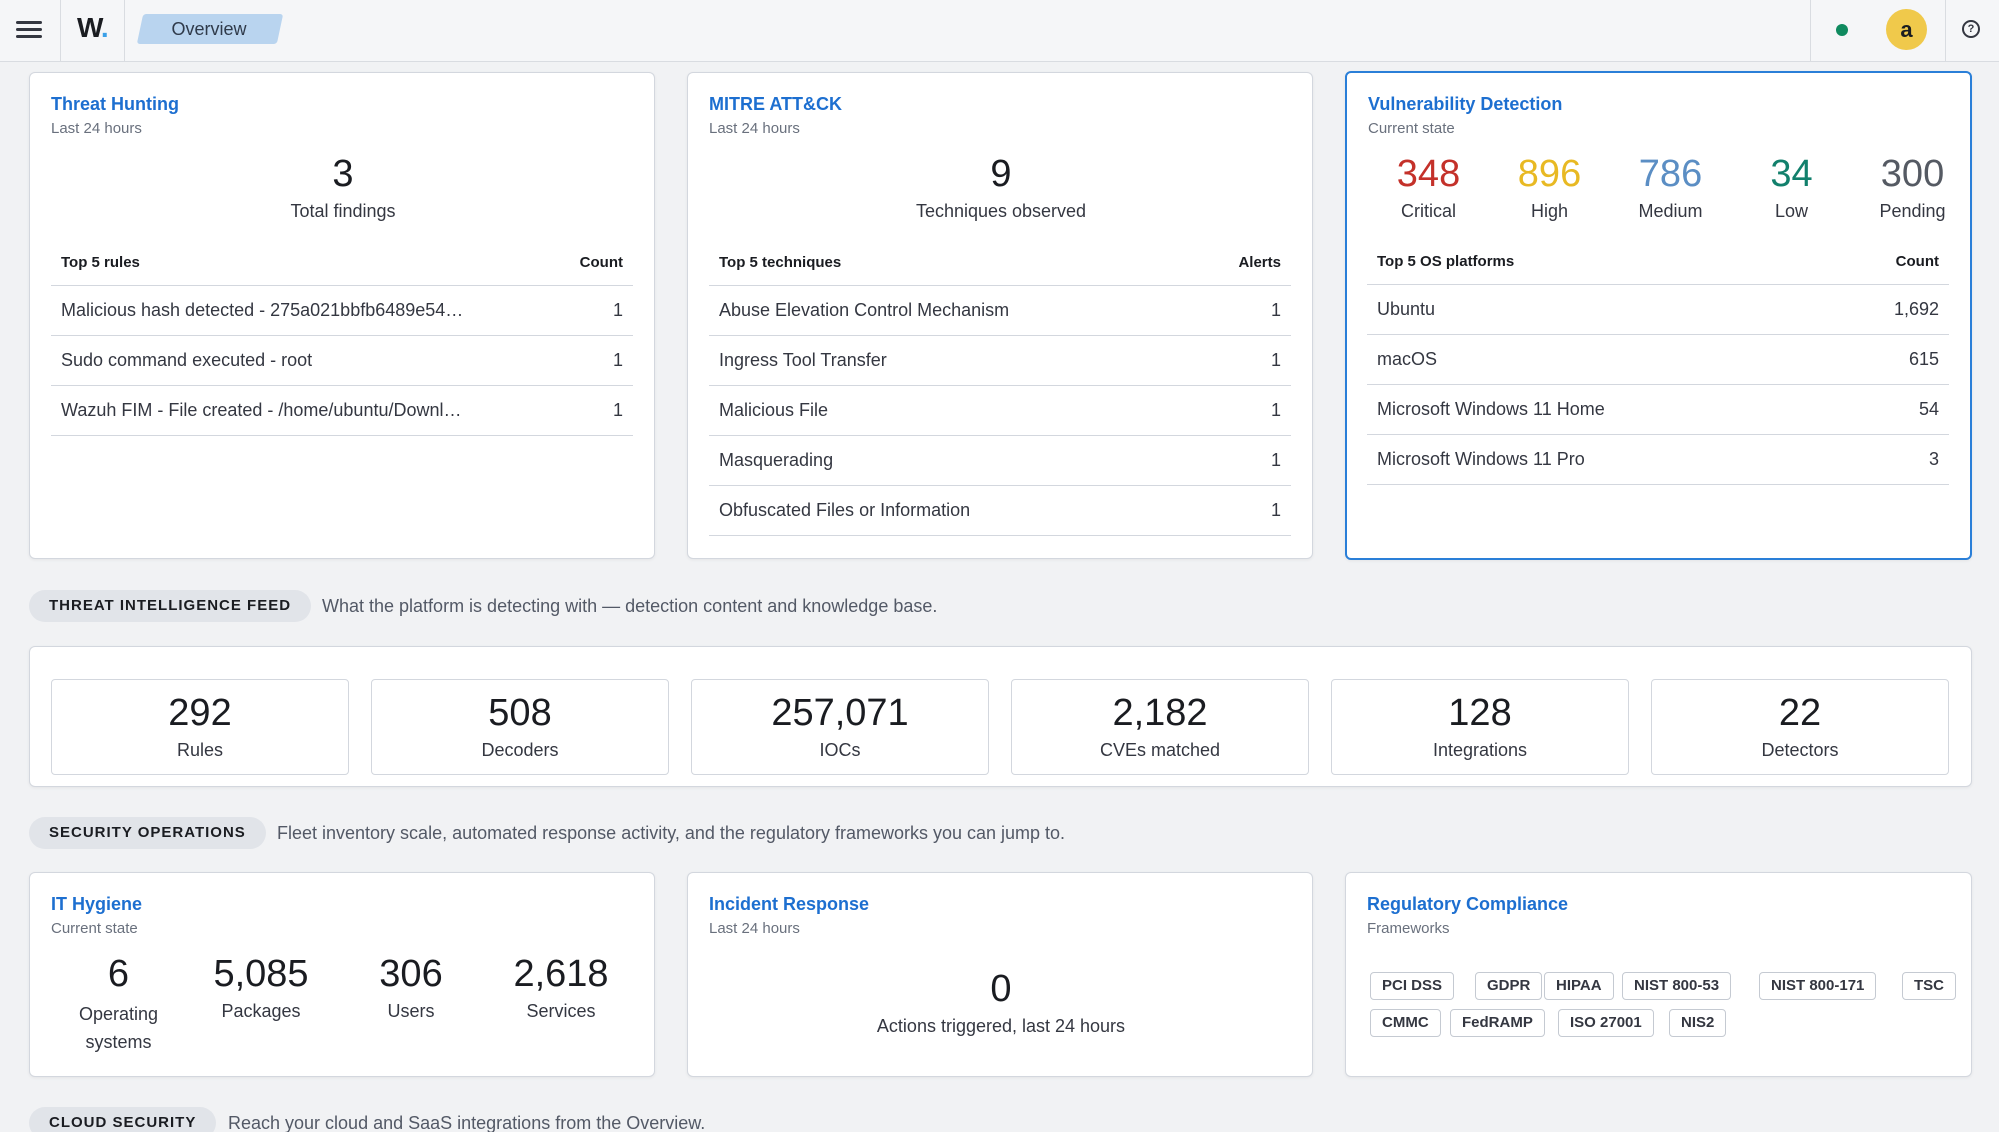 The height and width of the screenshot is (1132, 1999). I want to click on panel-title: MITRE ATT&CK, so click(775, 104).